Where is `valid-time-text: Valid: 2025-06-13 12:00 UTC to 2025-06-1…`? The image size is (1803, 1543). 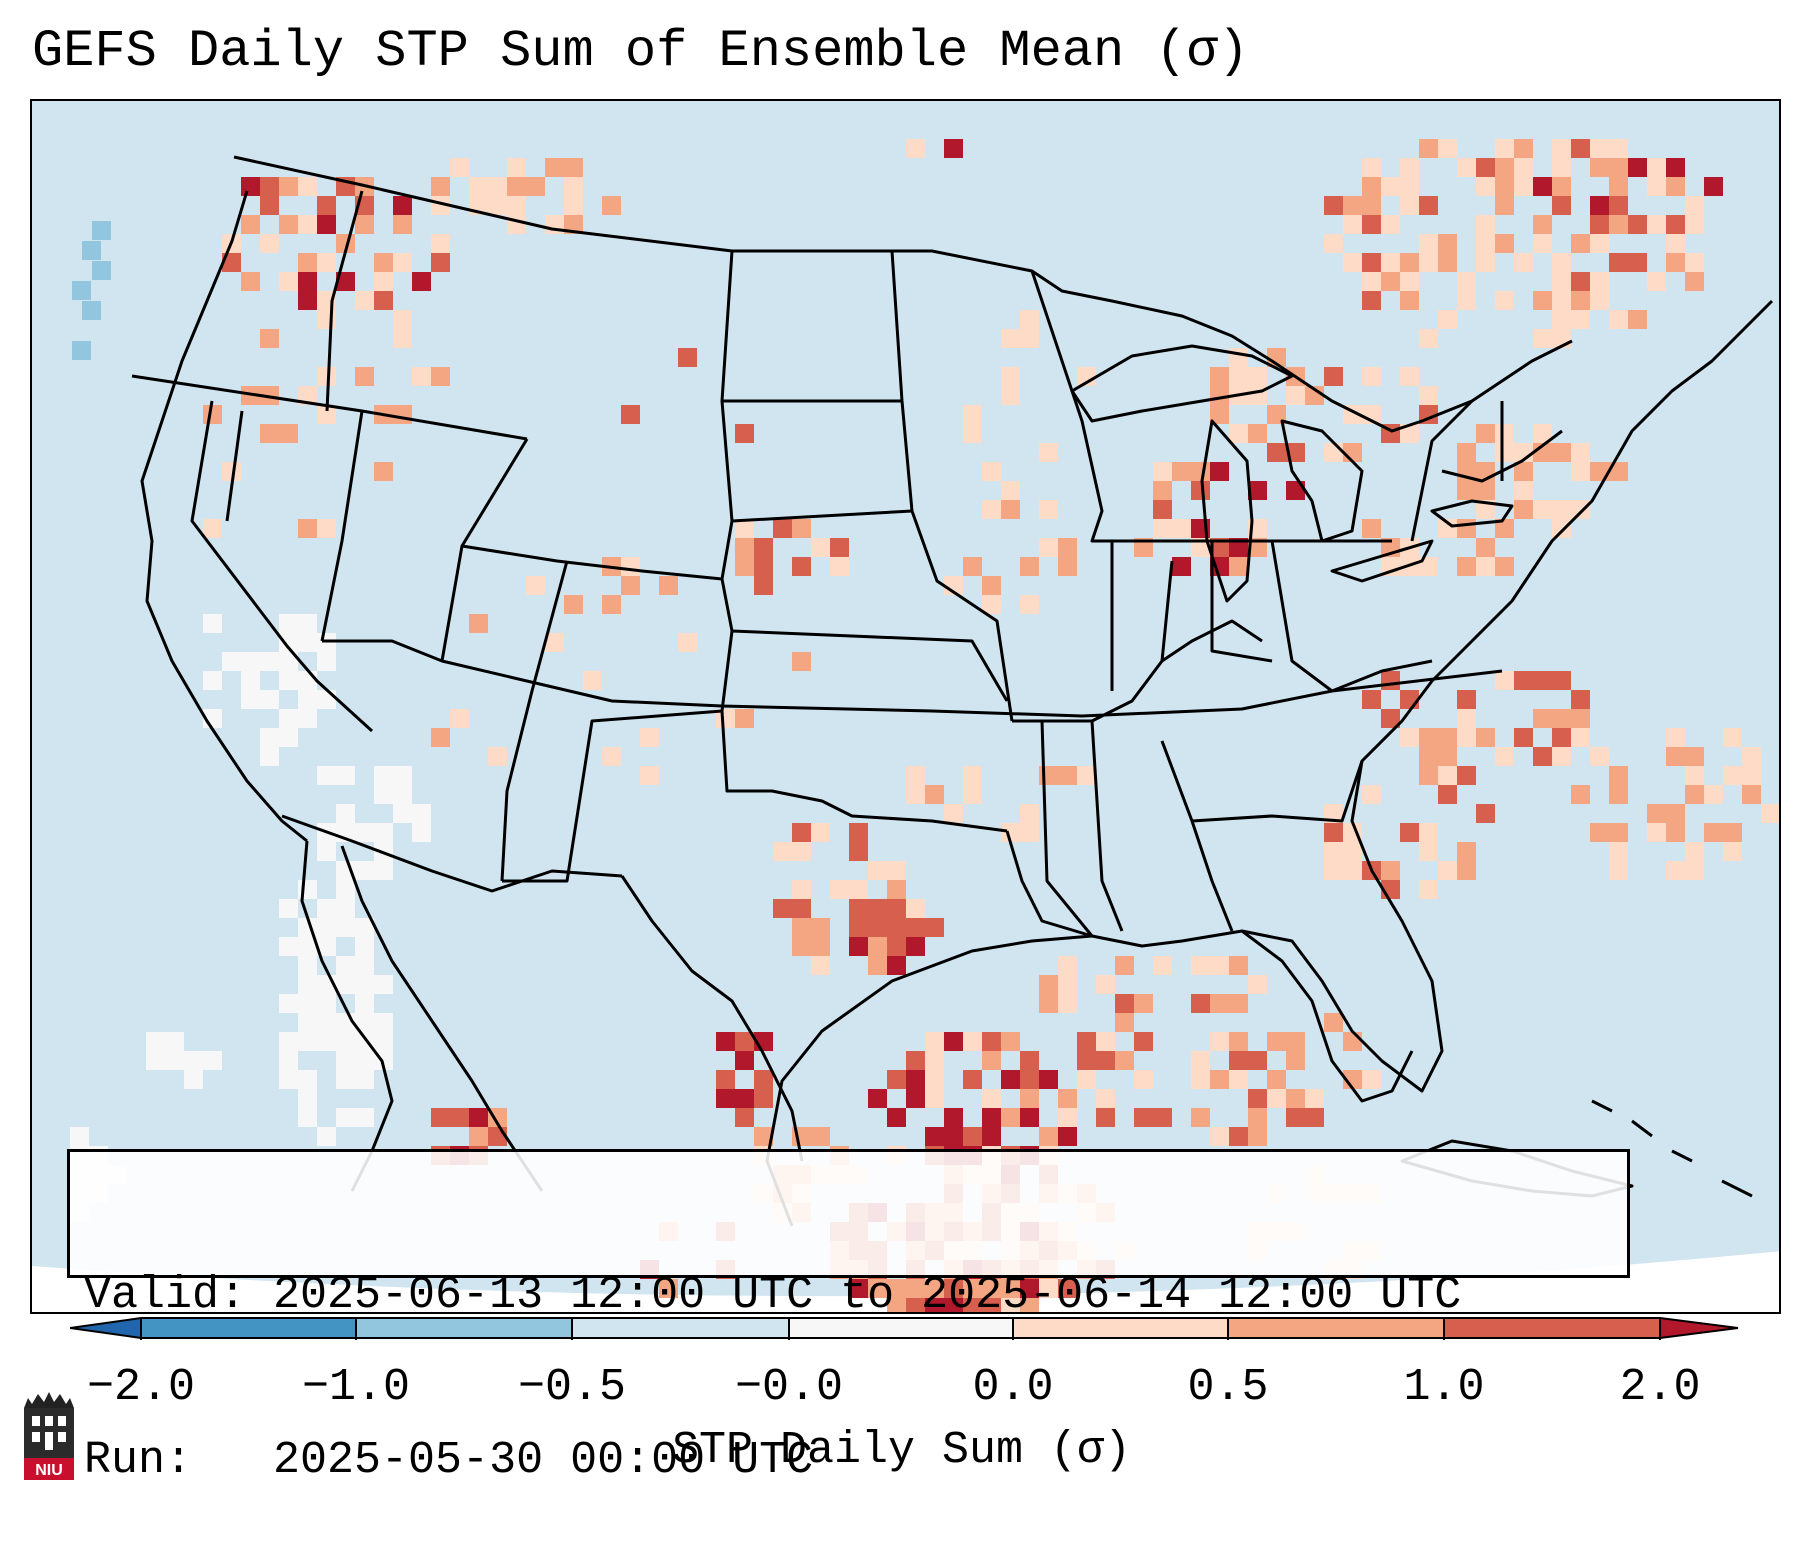
valid-time-text: Valid: 2025-06-13 12:00 UTC to 2025-06-1… is located at coordinates (773, 1295).